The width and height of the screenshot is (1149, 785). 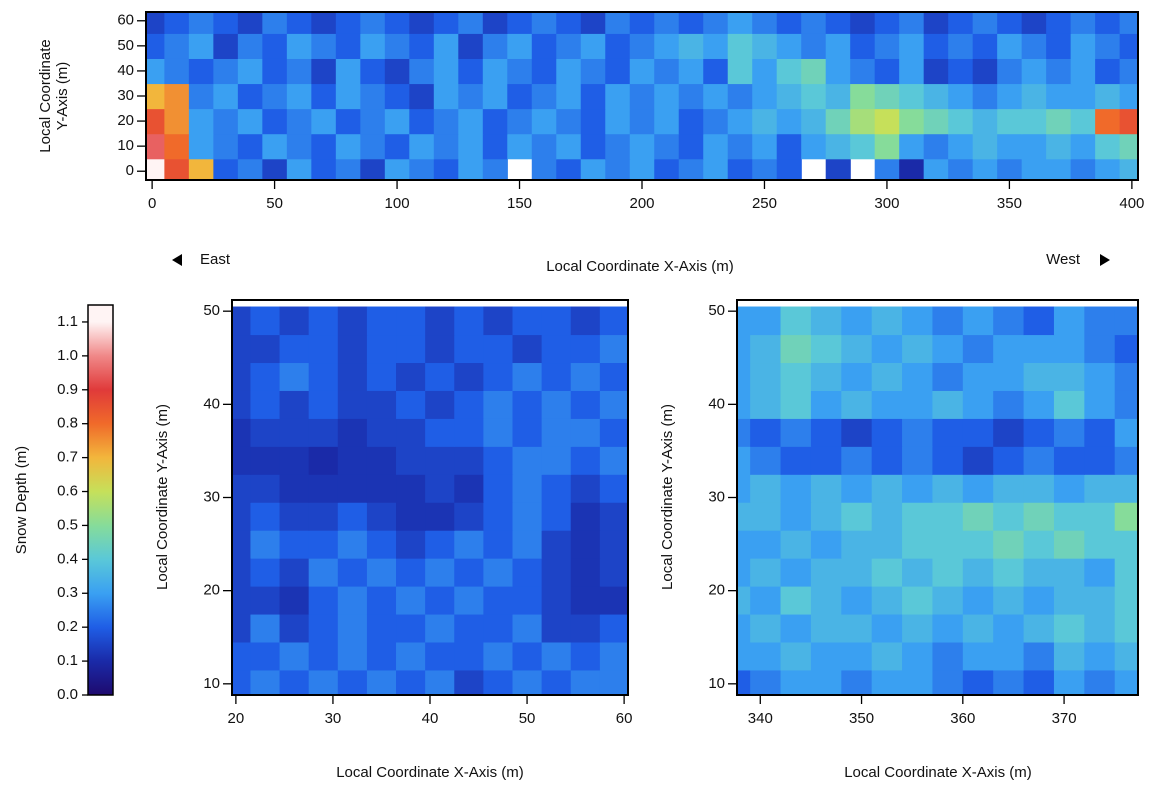 What do you see at coordinates (211, 590) in the screenshot?
I see `y-tick-label: 20` at bounding box center [211, 590].